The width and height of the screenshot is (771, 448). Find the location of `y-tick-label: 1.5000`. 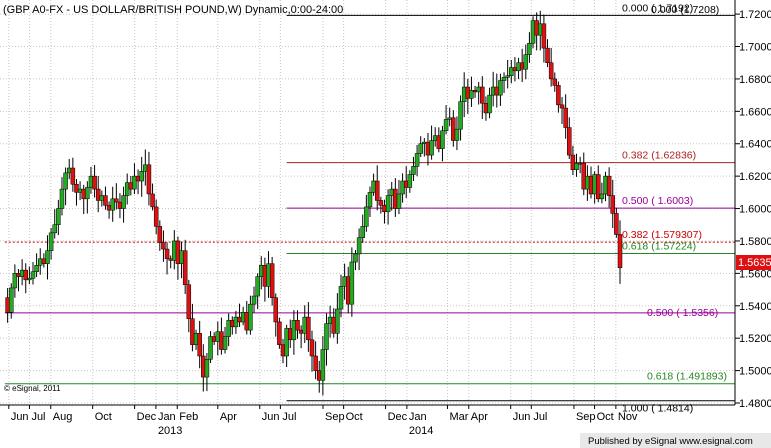

y-tick-label: 1.5000 is located at coordinates (755, 372).